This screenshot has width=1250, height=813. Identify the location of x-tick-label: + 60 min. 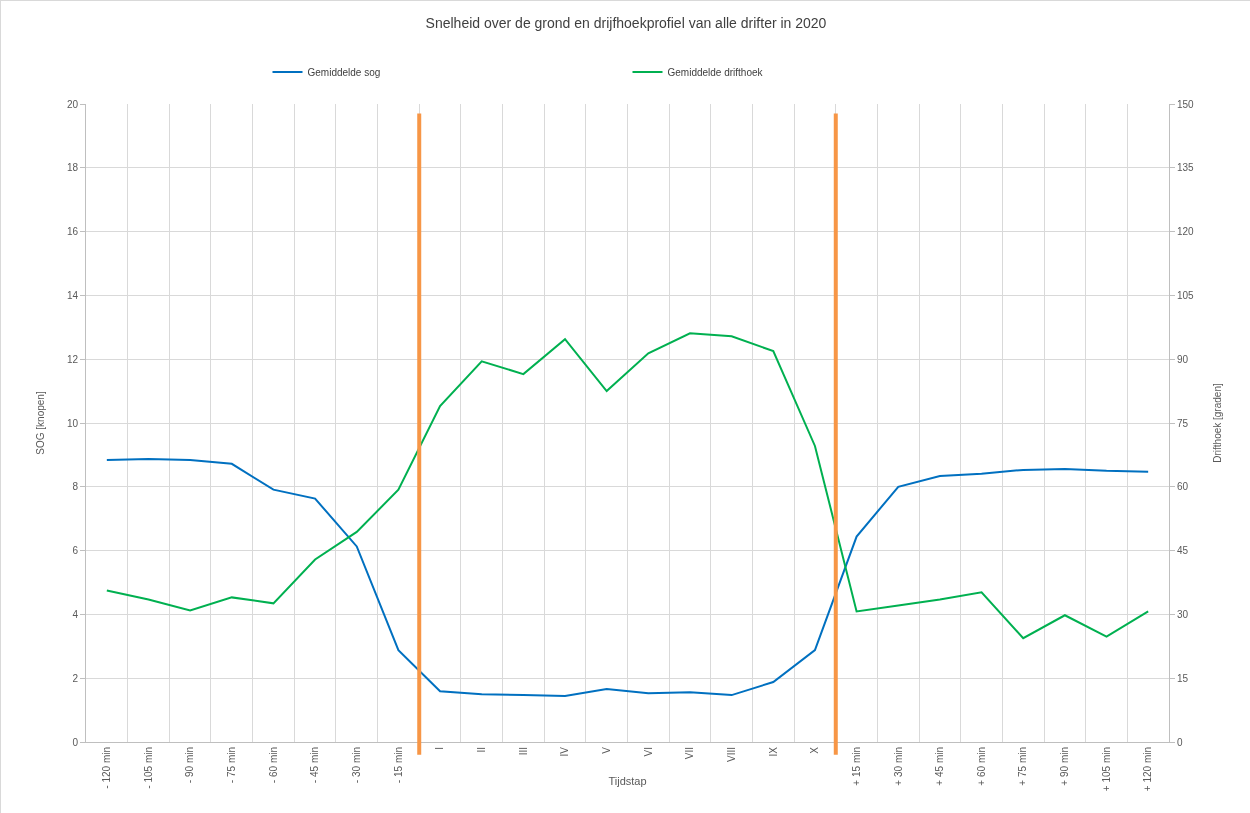
(981, 766).